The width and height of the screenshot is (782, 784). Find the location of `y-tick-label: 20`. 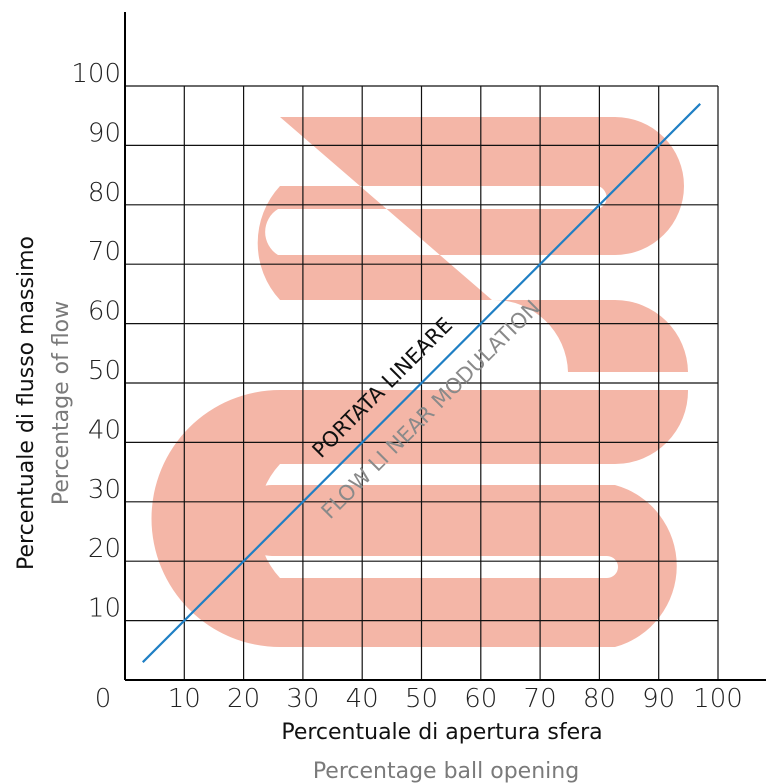

y-tick-label: 20 is located at coordinates (104, 549).